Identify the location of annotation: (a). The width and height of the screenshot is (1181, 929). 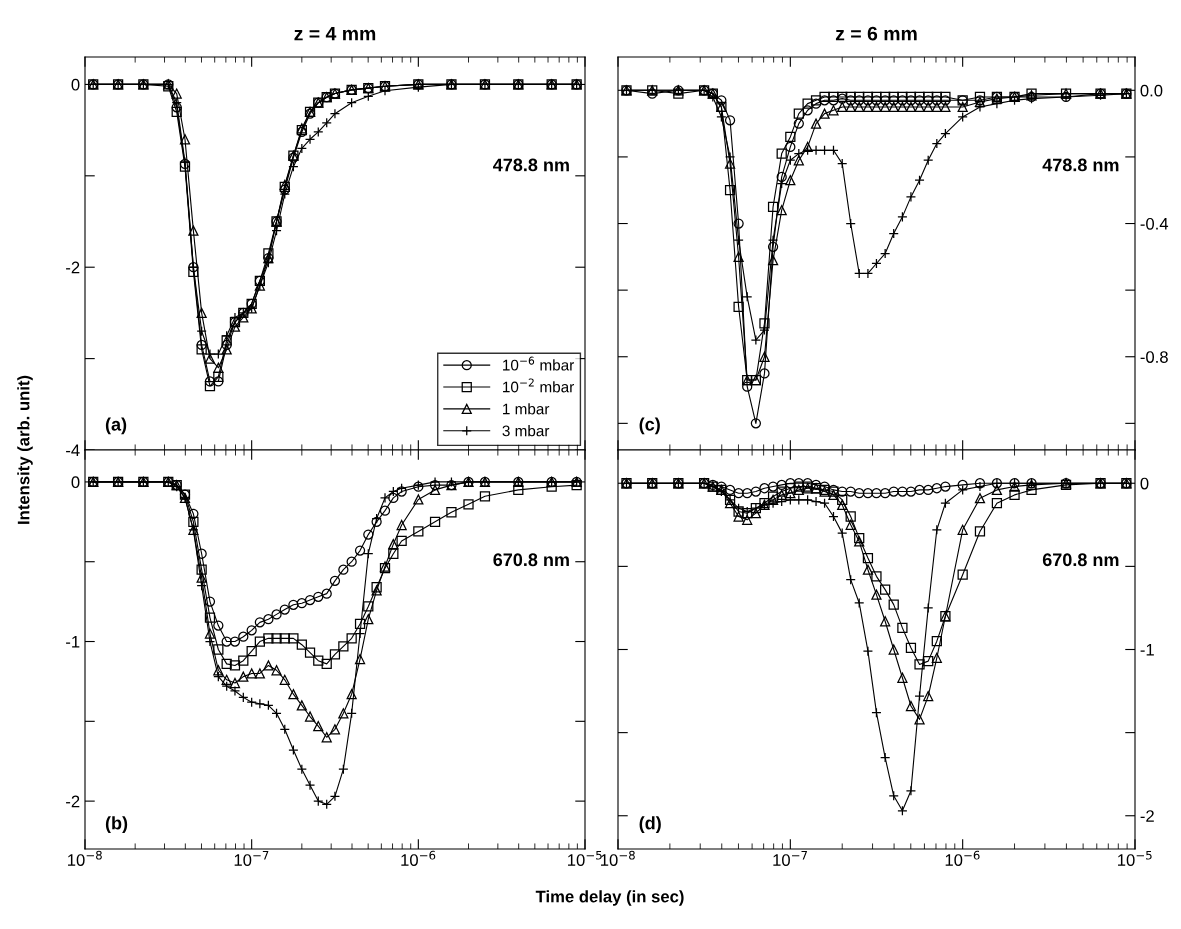
(116, 426).